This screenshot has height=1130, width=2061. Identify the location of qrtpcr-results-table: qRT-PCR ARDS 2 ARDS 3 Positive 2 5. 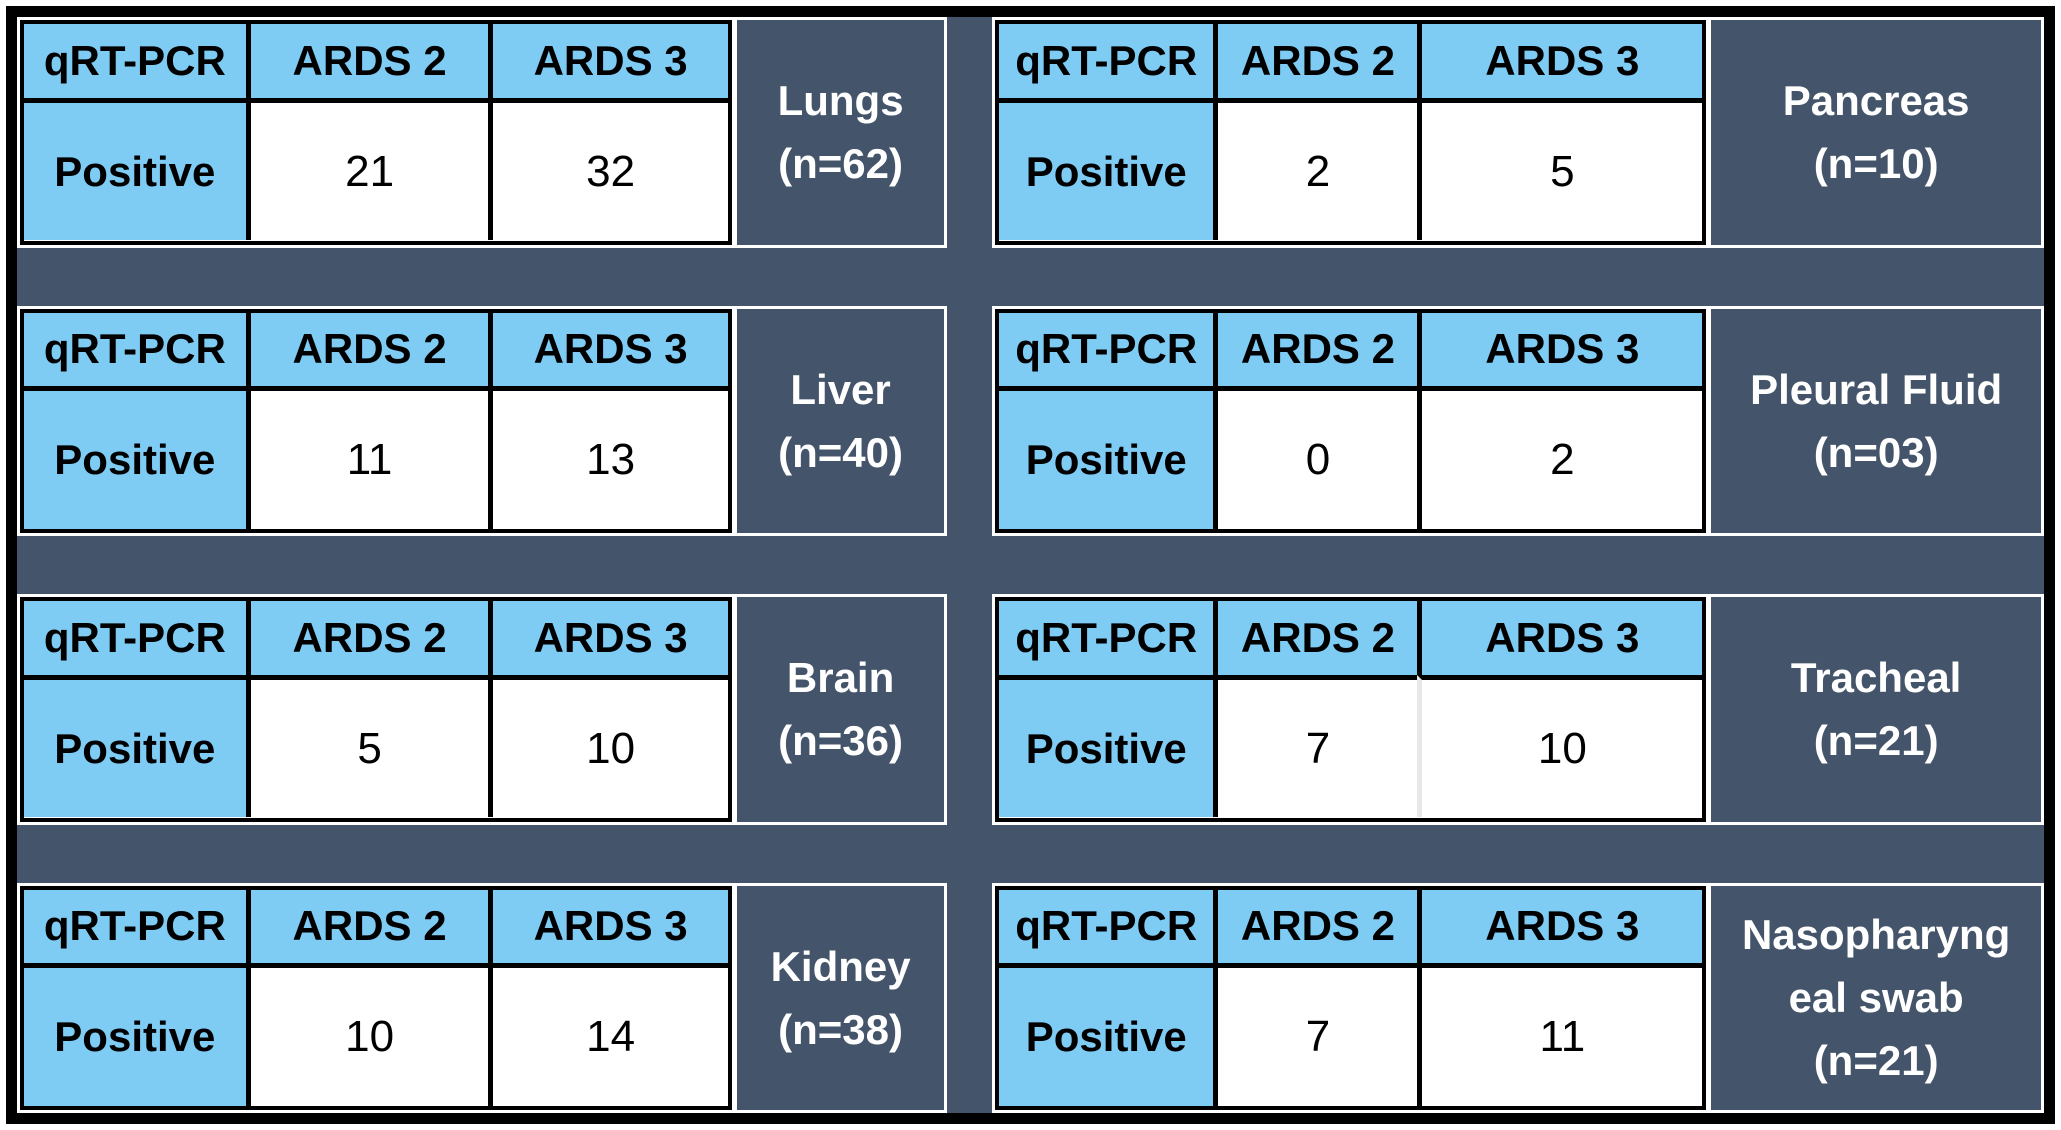
(1351, 132).